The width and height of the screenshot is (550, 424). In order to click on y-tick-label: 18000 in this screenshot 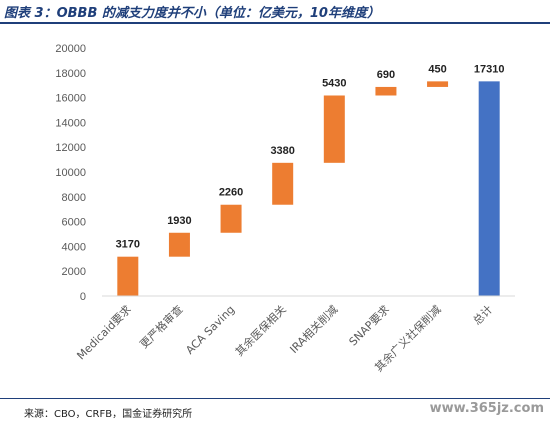, I will do `click(70, 74)`.